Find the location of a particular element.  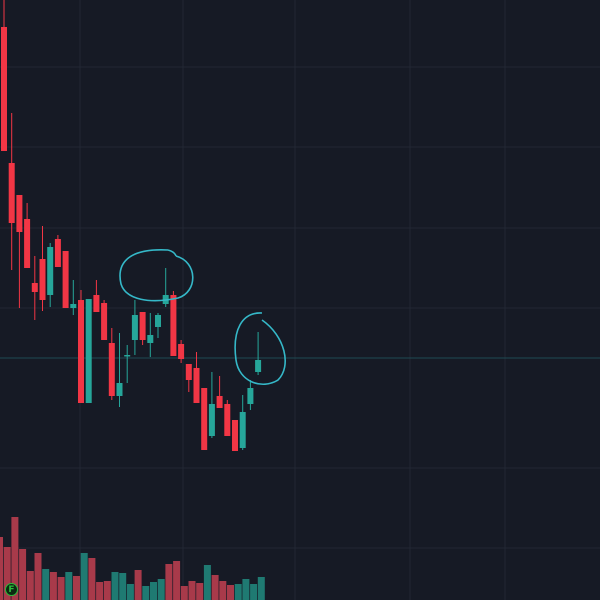

logo-icon: F is located at coordinates (11, 589).